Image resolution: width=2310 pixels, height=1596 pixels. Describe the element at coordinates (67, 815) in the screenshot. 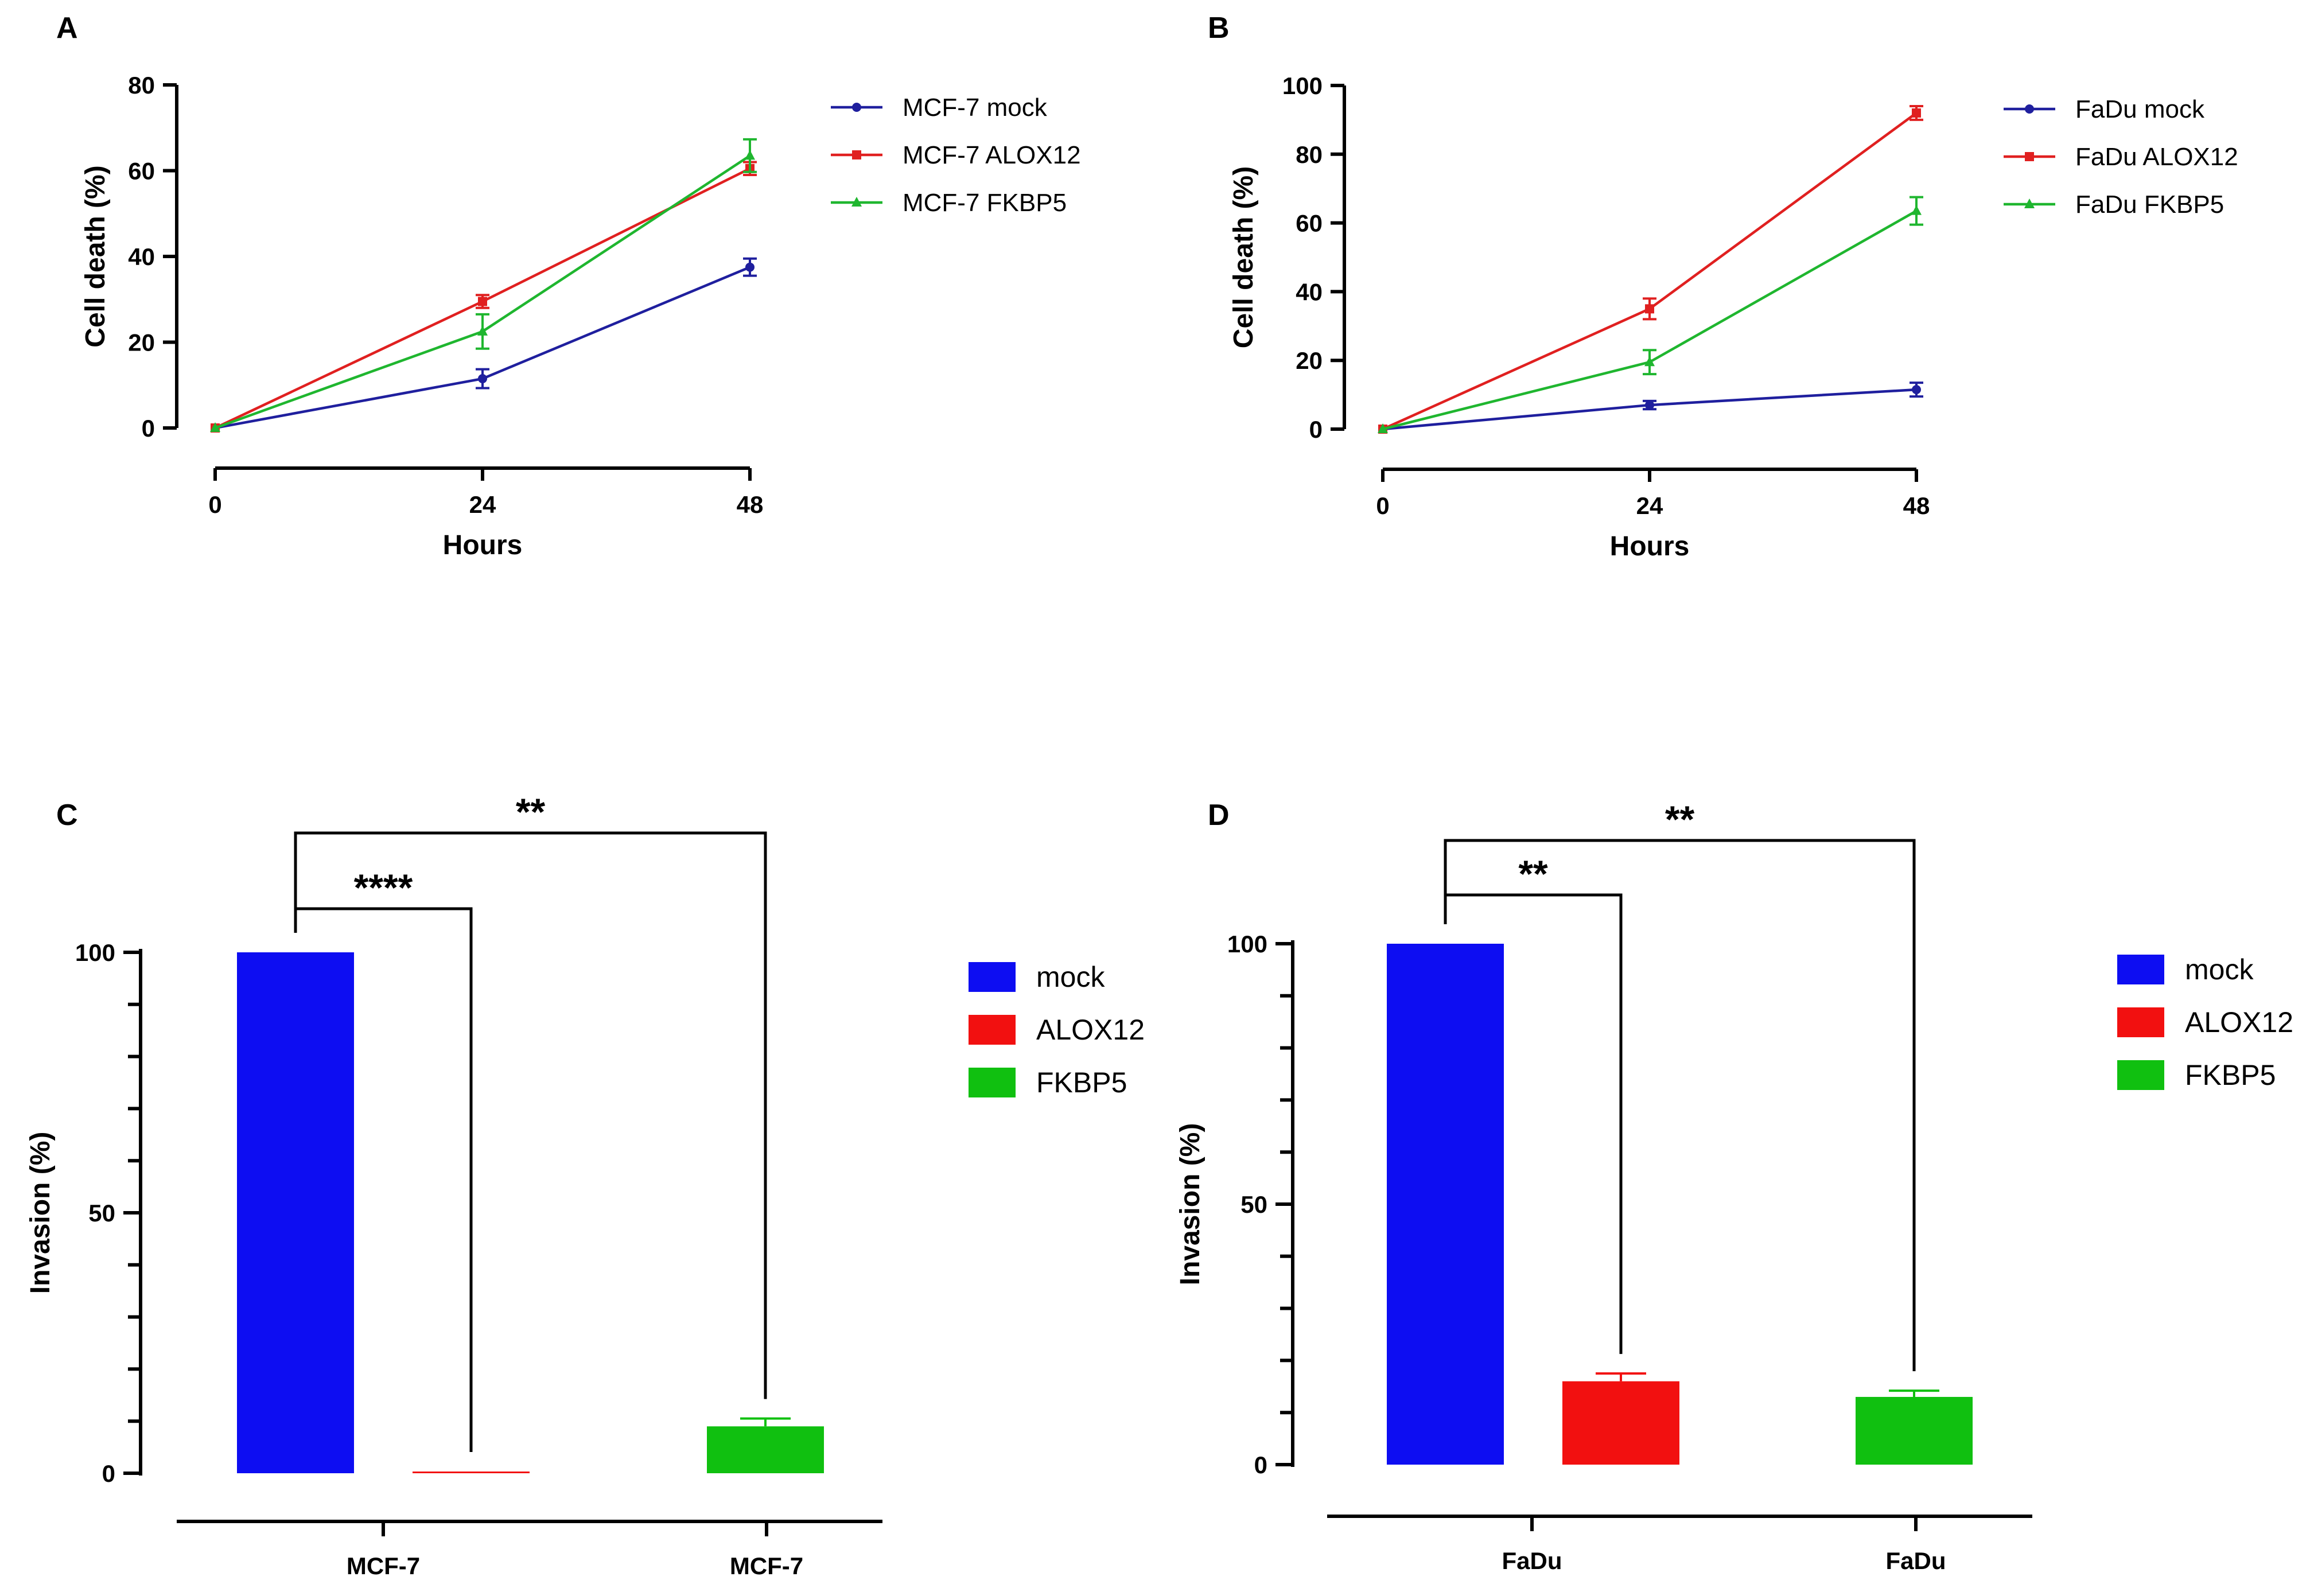

I see `panel-letter-c: C` at that location.